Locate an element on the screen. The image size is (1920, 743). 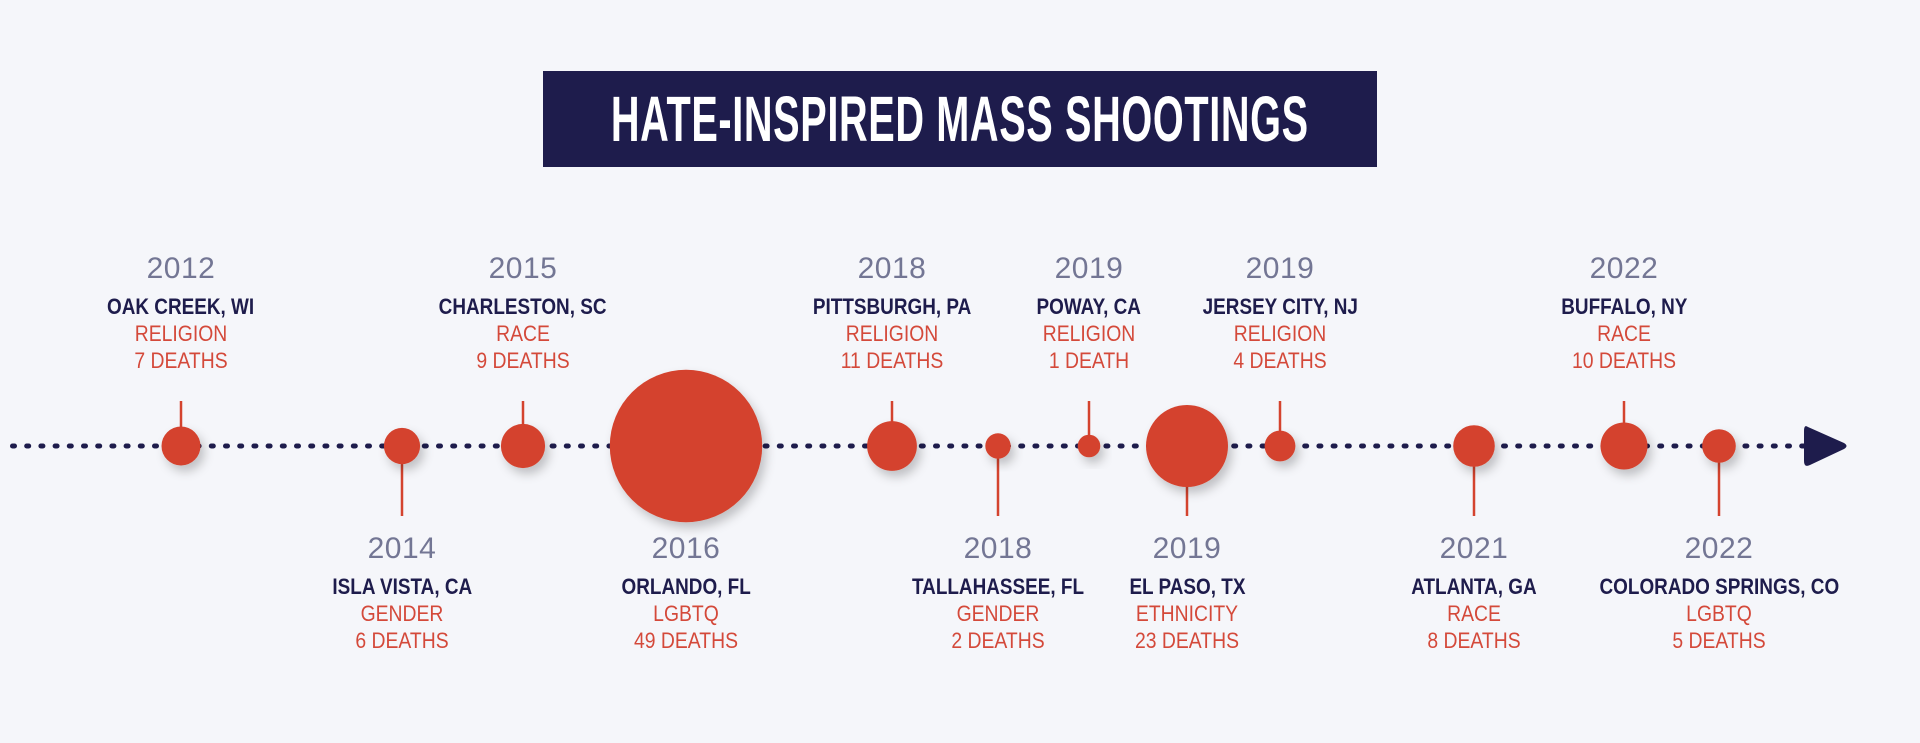
event-label: 2019 JERSEY CITY, NJ RELIGION 4 DEATHS is located at coordinates (1280, 314).